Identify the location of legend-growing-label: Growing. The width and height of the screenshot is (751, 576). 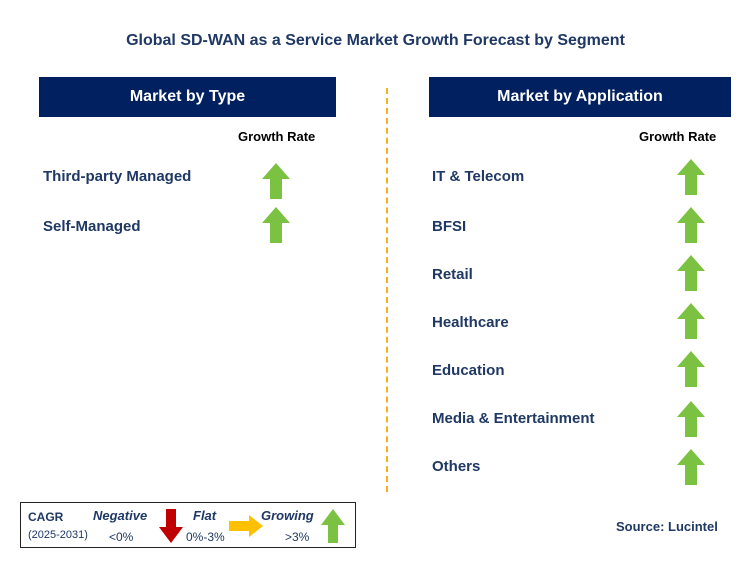
(287, 515).